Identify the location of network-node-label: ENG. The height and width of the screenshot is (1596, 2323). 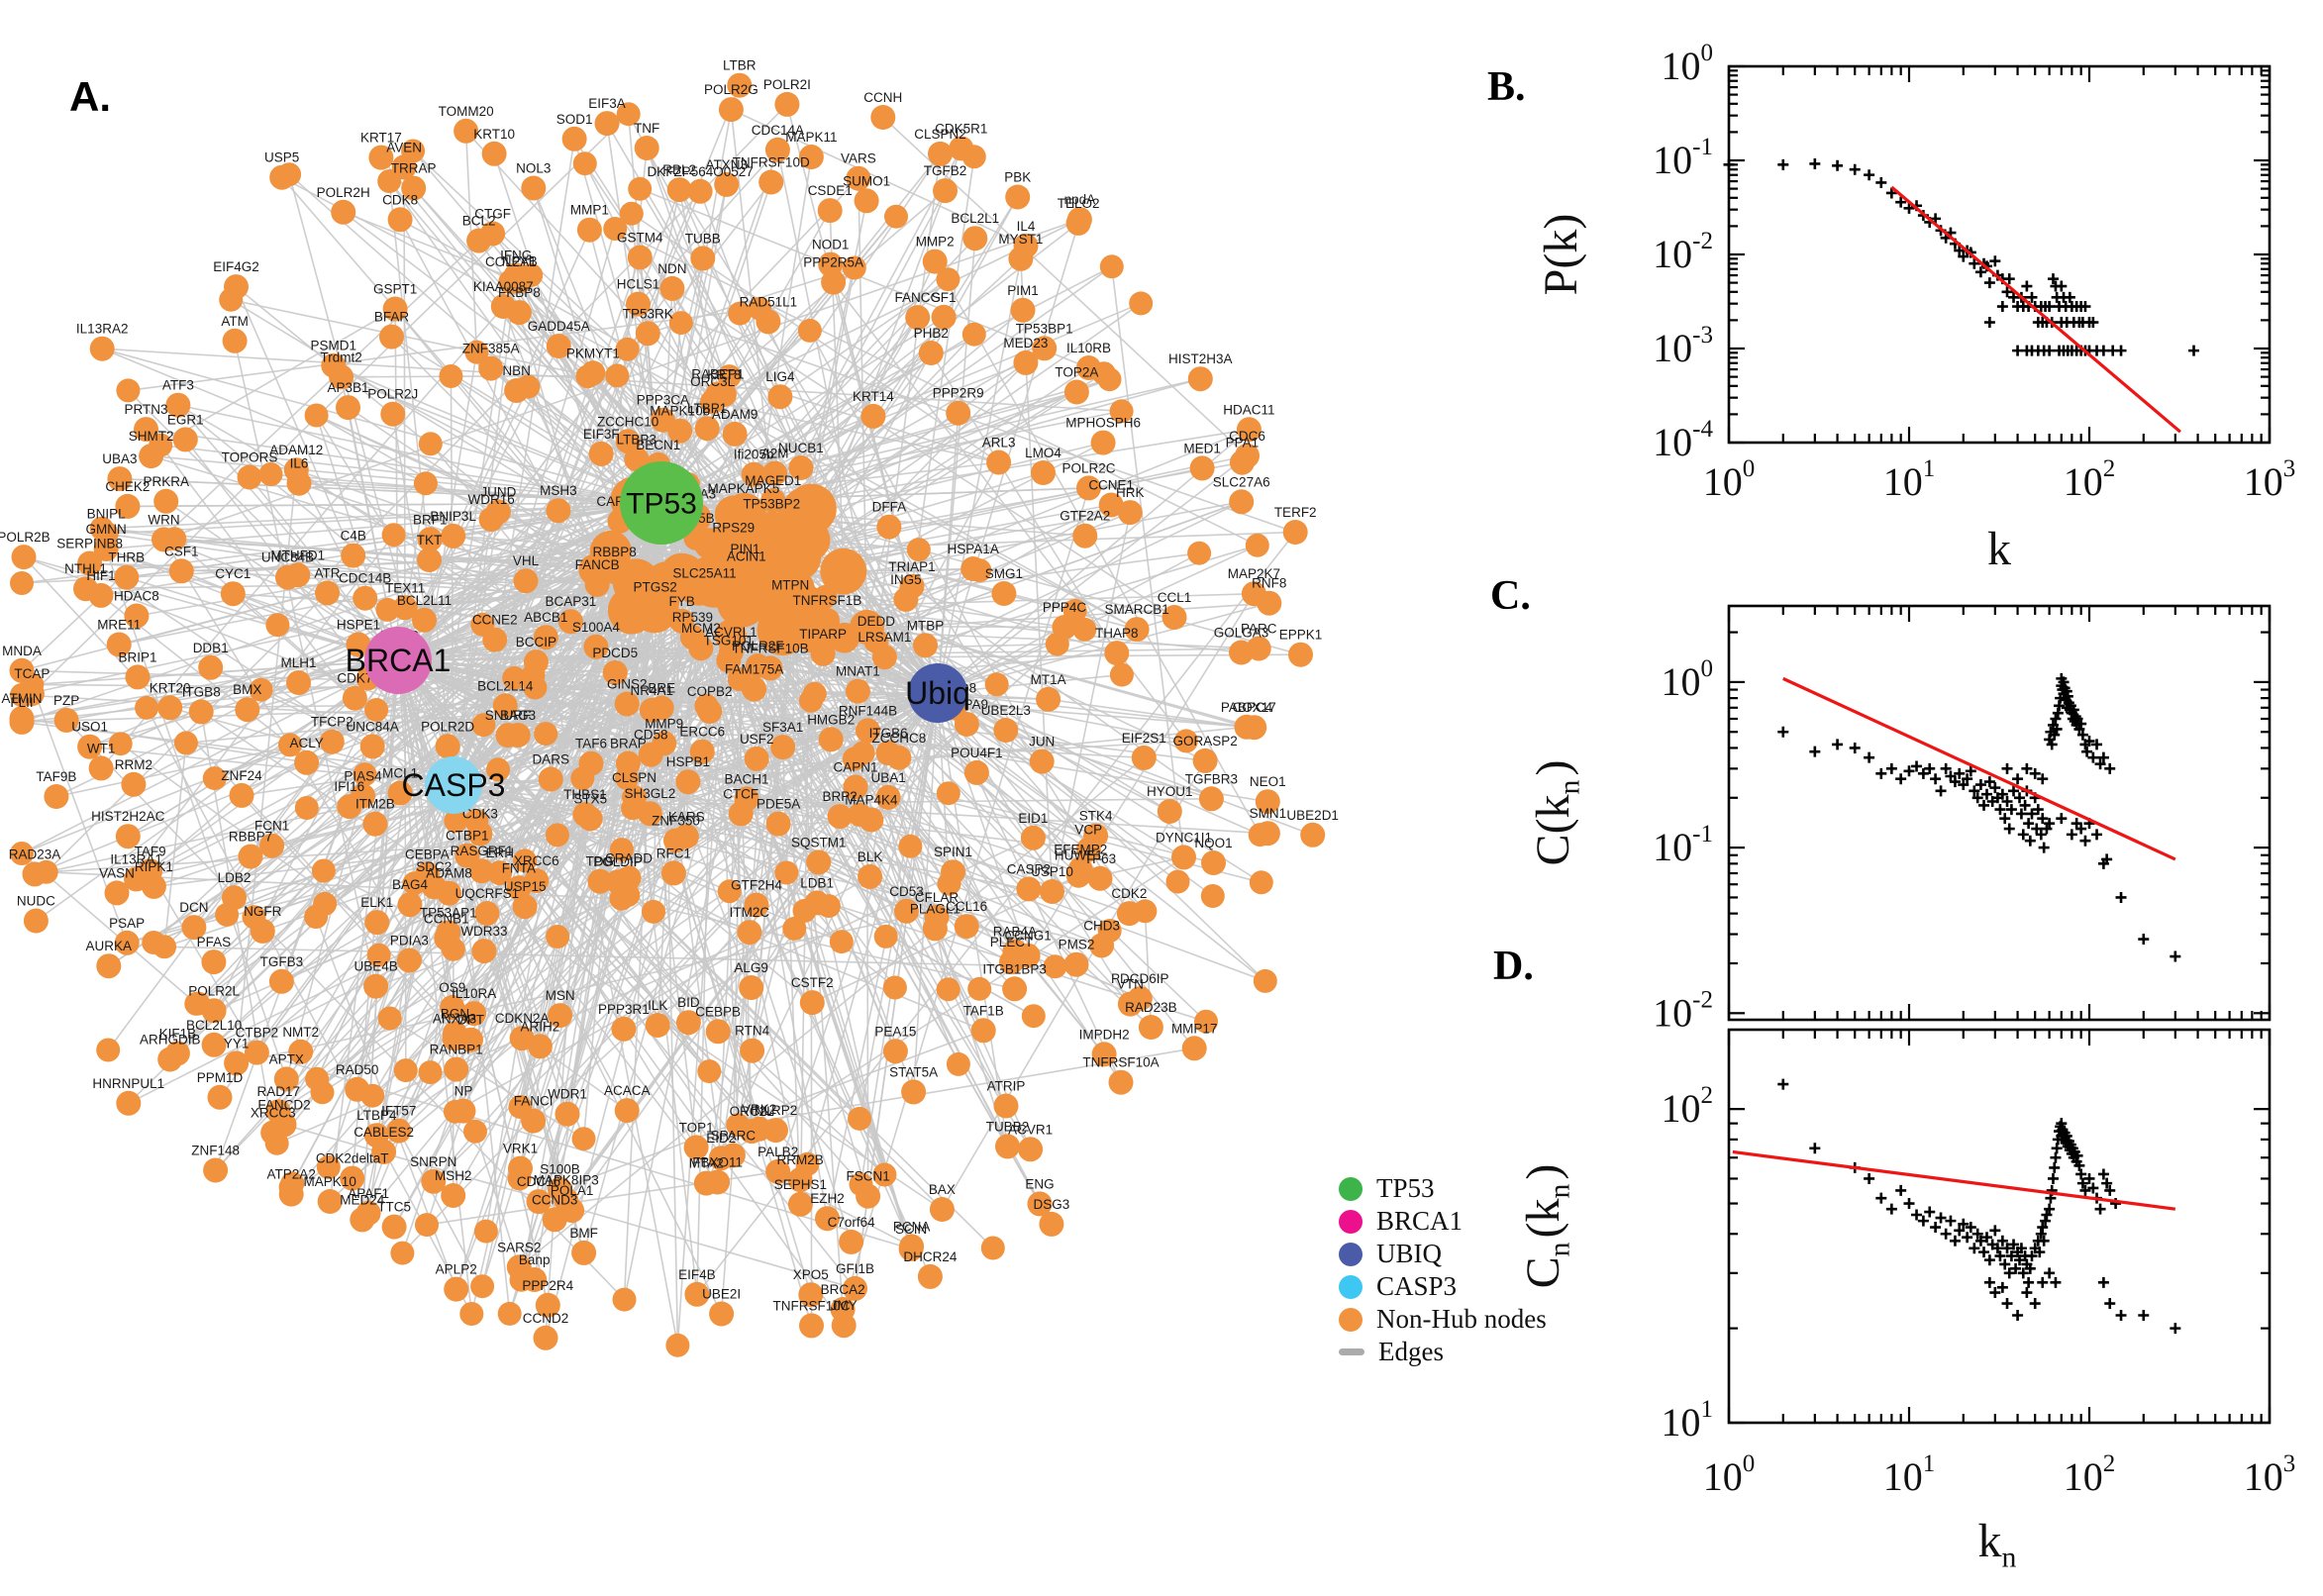
(1039, 1183).